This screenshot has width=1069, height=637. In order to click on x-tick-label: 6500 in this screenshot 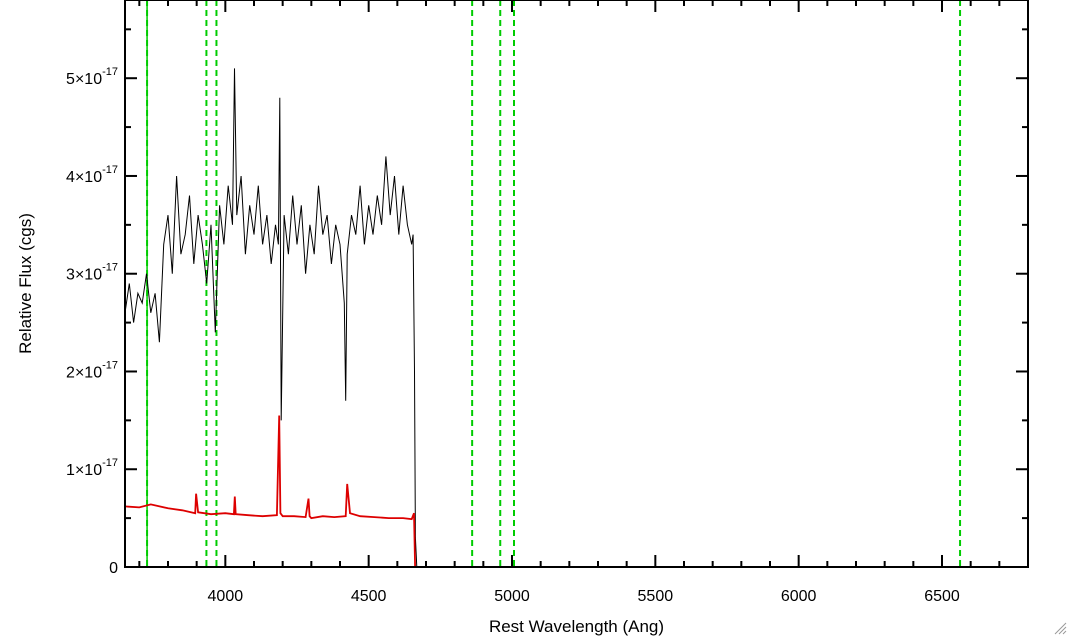, I will do `click(942, 596)`.